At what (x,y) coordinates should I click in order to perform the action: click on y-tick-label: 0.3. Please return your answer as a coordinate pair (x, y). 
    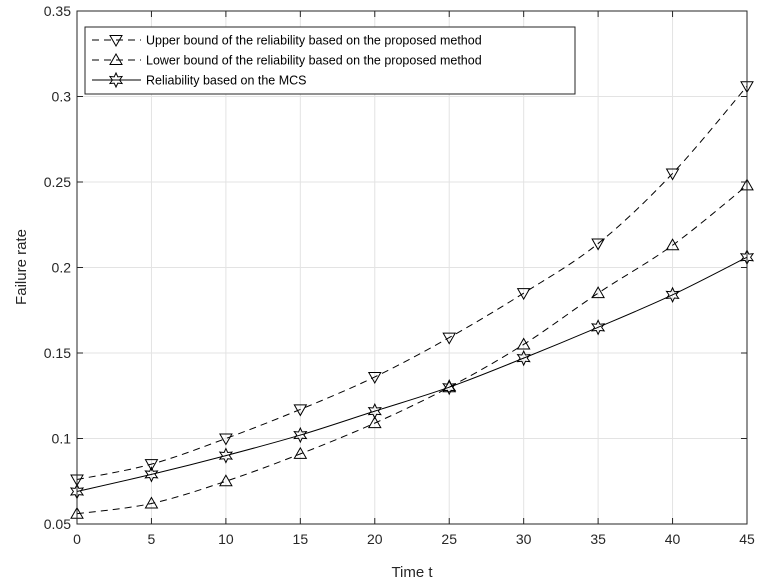
    Looking at the image, I should click on (62, 97).